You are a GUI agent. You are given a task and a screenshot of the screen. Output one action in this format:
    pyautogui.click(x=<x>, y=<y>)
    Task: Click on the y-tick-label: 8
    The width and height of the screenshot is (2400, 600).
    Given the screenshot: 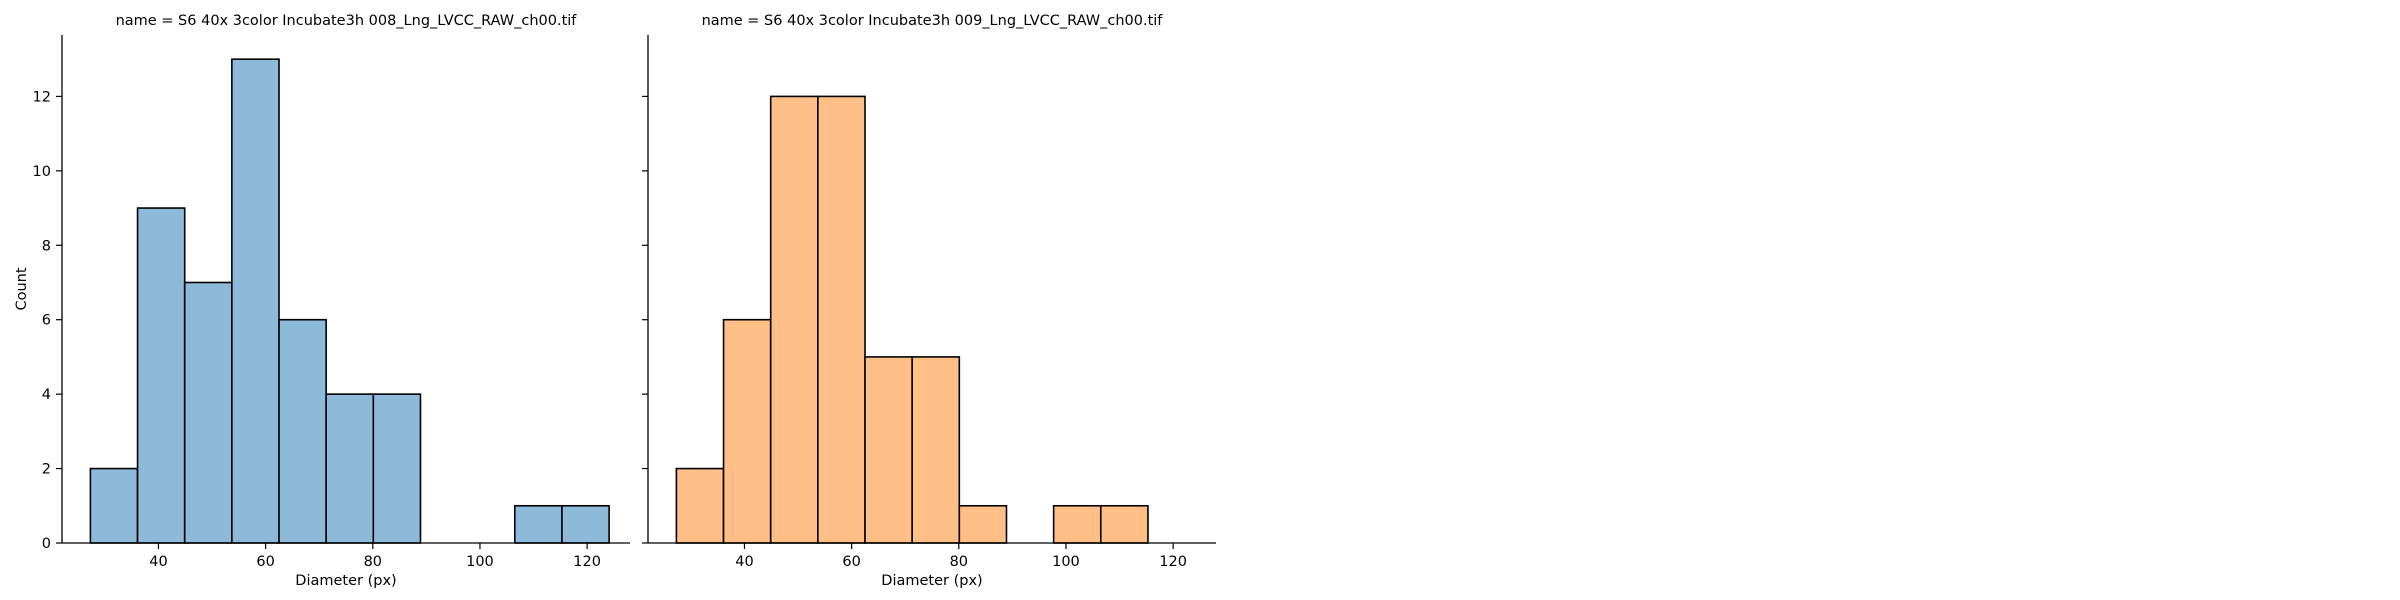 What is the action you would take?
    pyautogui.click(x=46, y=246)
    